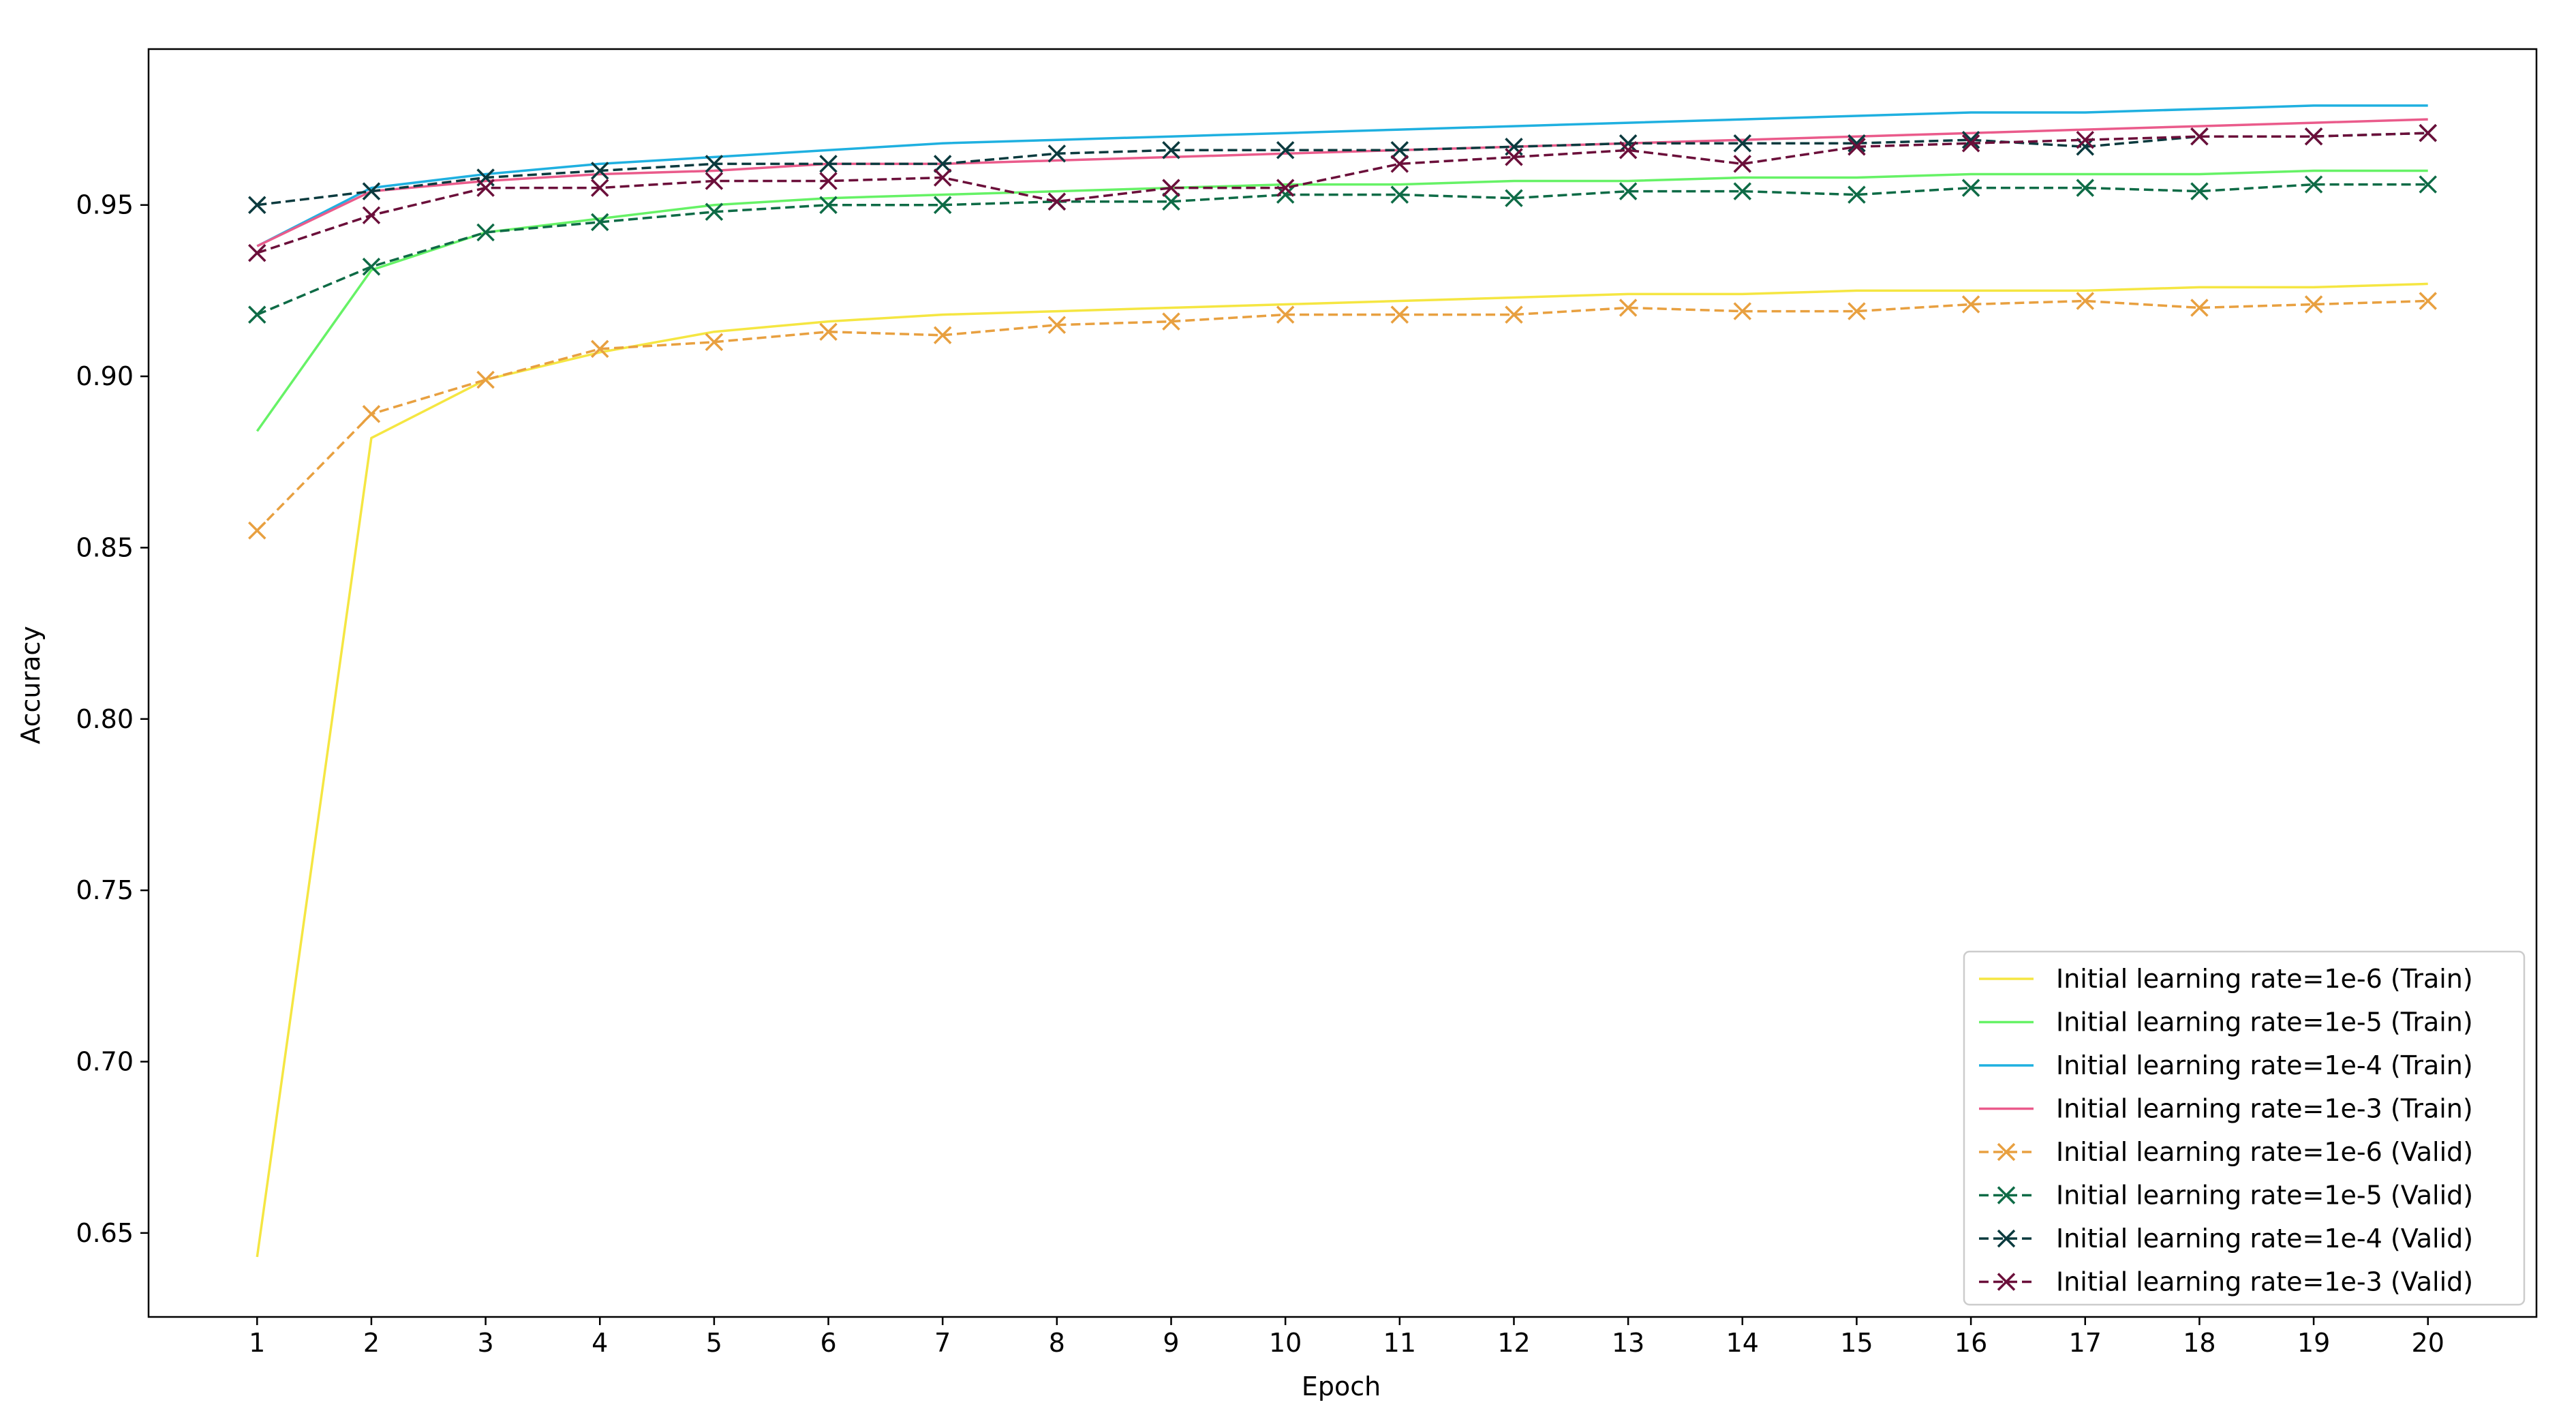 The image size is (2576, 1411). What do you see at coordinates (1057, 1343) in the screenshot?
I see `x-tick-label: 8` at bounding box center [1057, 1343].